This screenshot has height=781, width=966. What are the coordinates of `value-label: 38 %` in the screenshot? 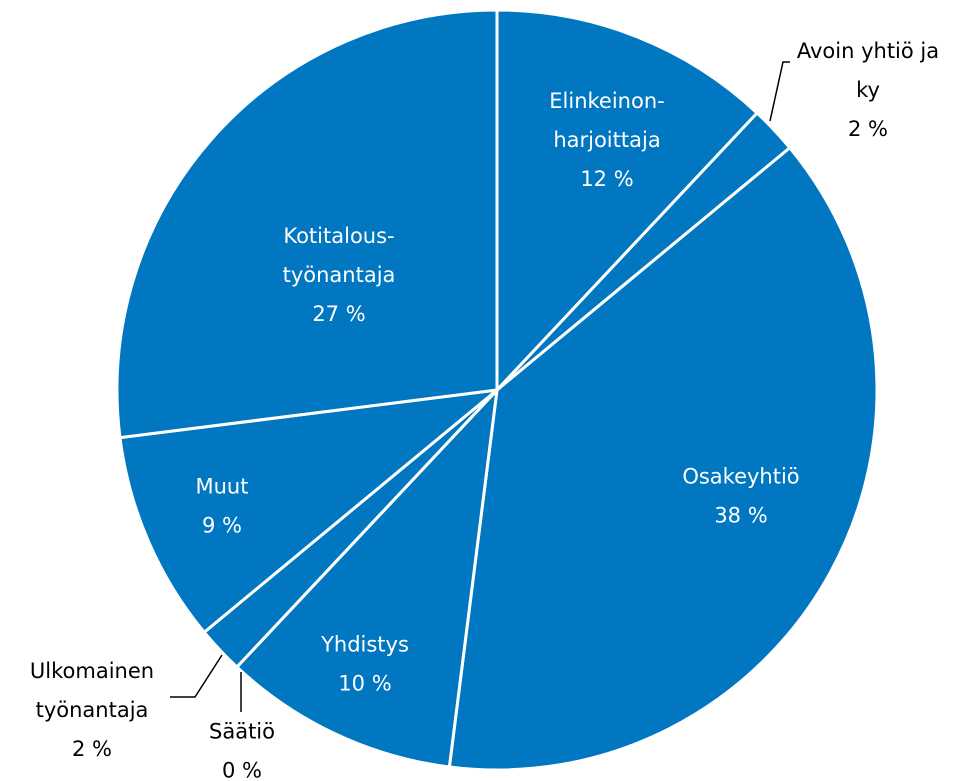 It's located at (740, 516).